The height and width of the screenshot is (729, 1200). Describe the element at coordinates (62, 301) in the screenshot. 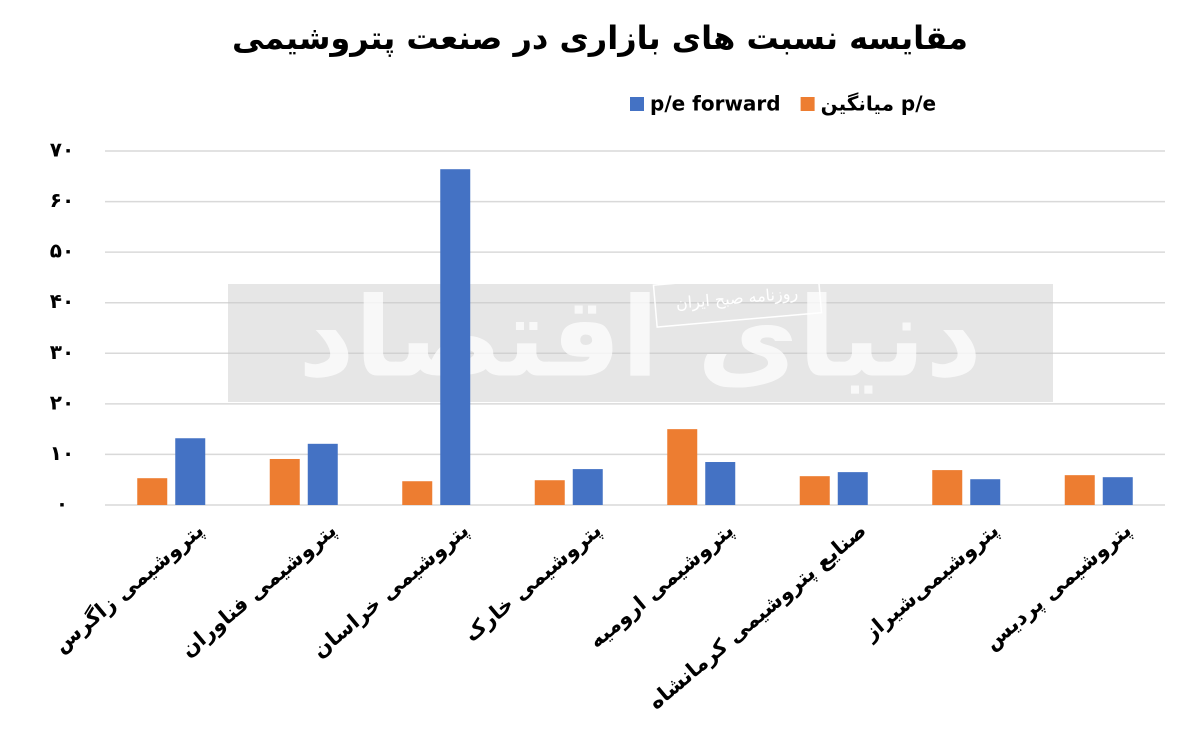

I see `y-tick-label: ۴۰` at that location.